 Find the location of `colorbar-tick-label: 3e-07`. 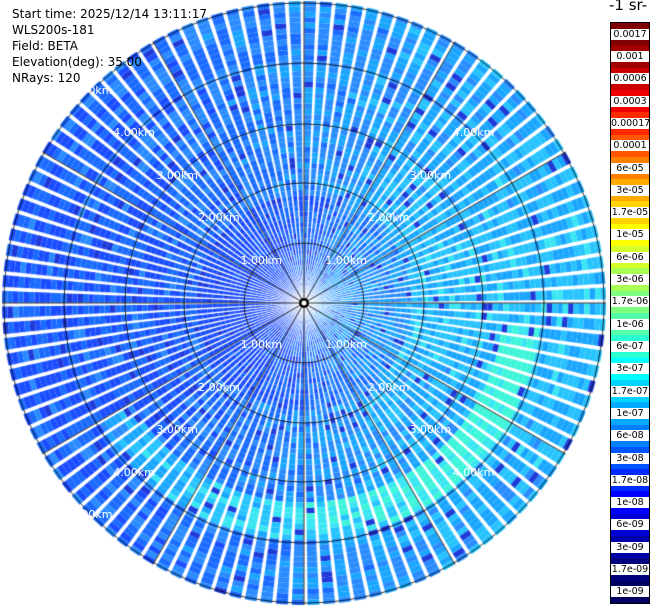

colorbar-tick-label: 3e-07 is located at coordinates (630, 369).